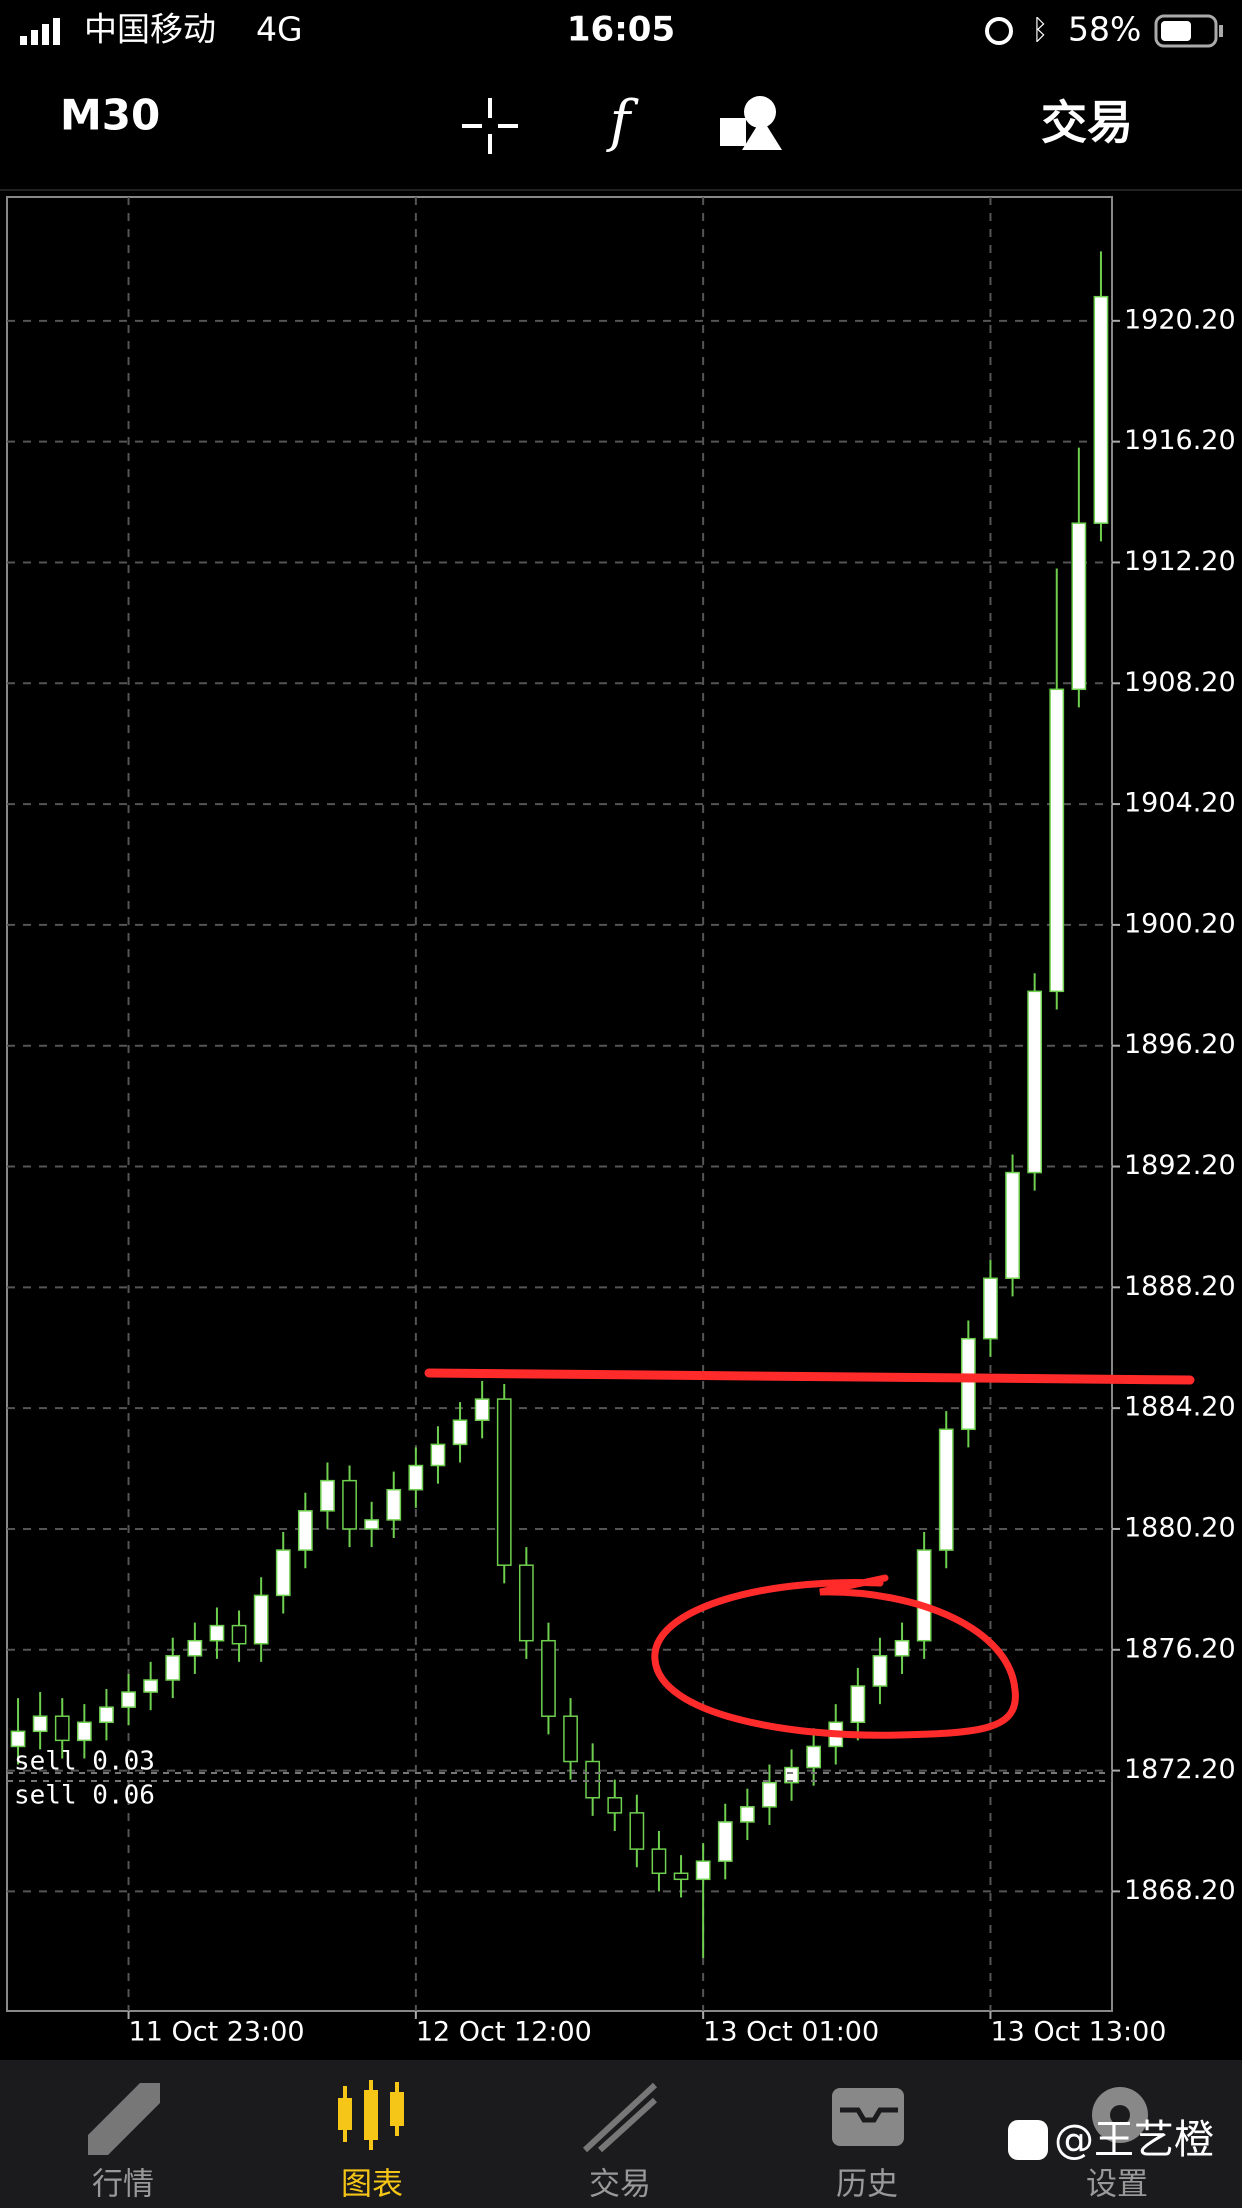 The height and width of the screenshot is (2208, 1242). I want to click on timeframe-button: M30, so click(110, 115).